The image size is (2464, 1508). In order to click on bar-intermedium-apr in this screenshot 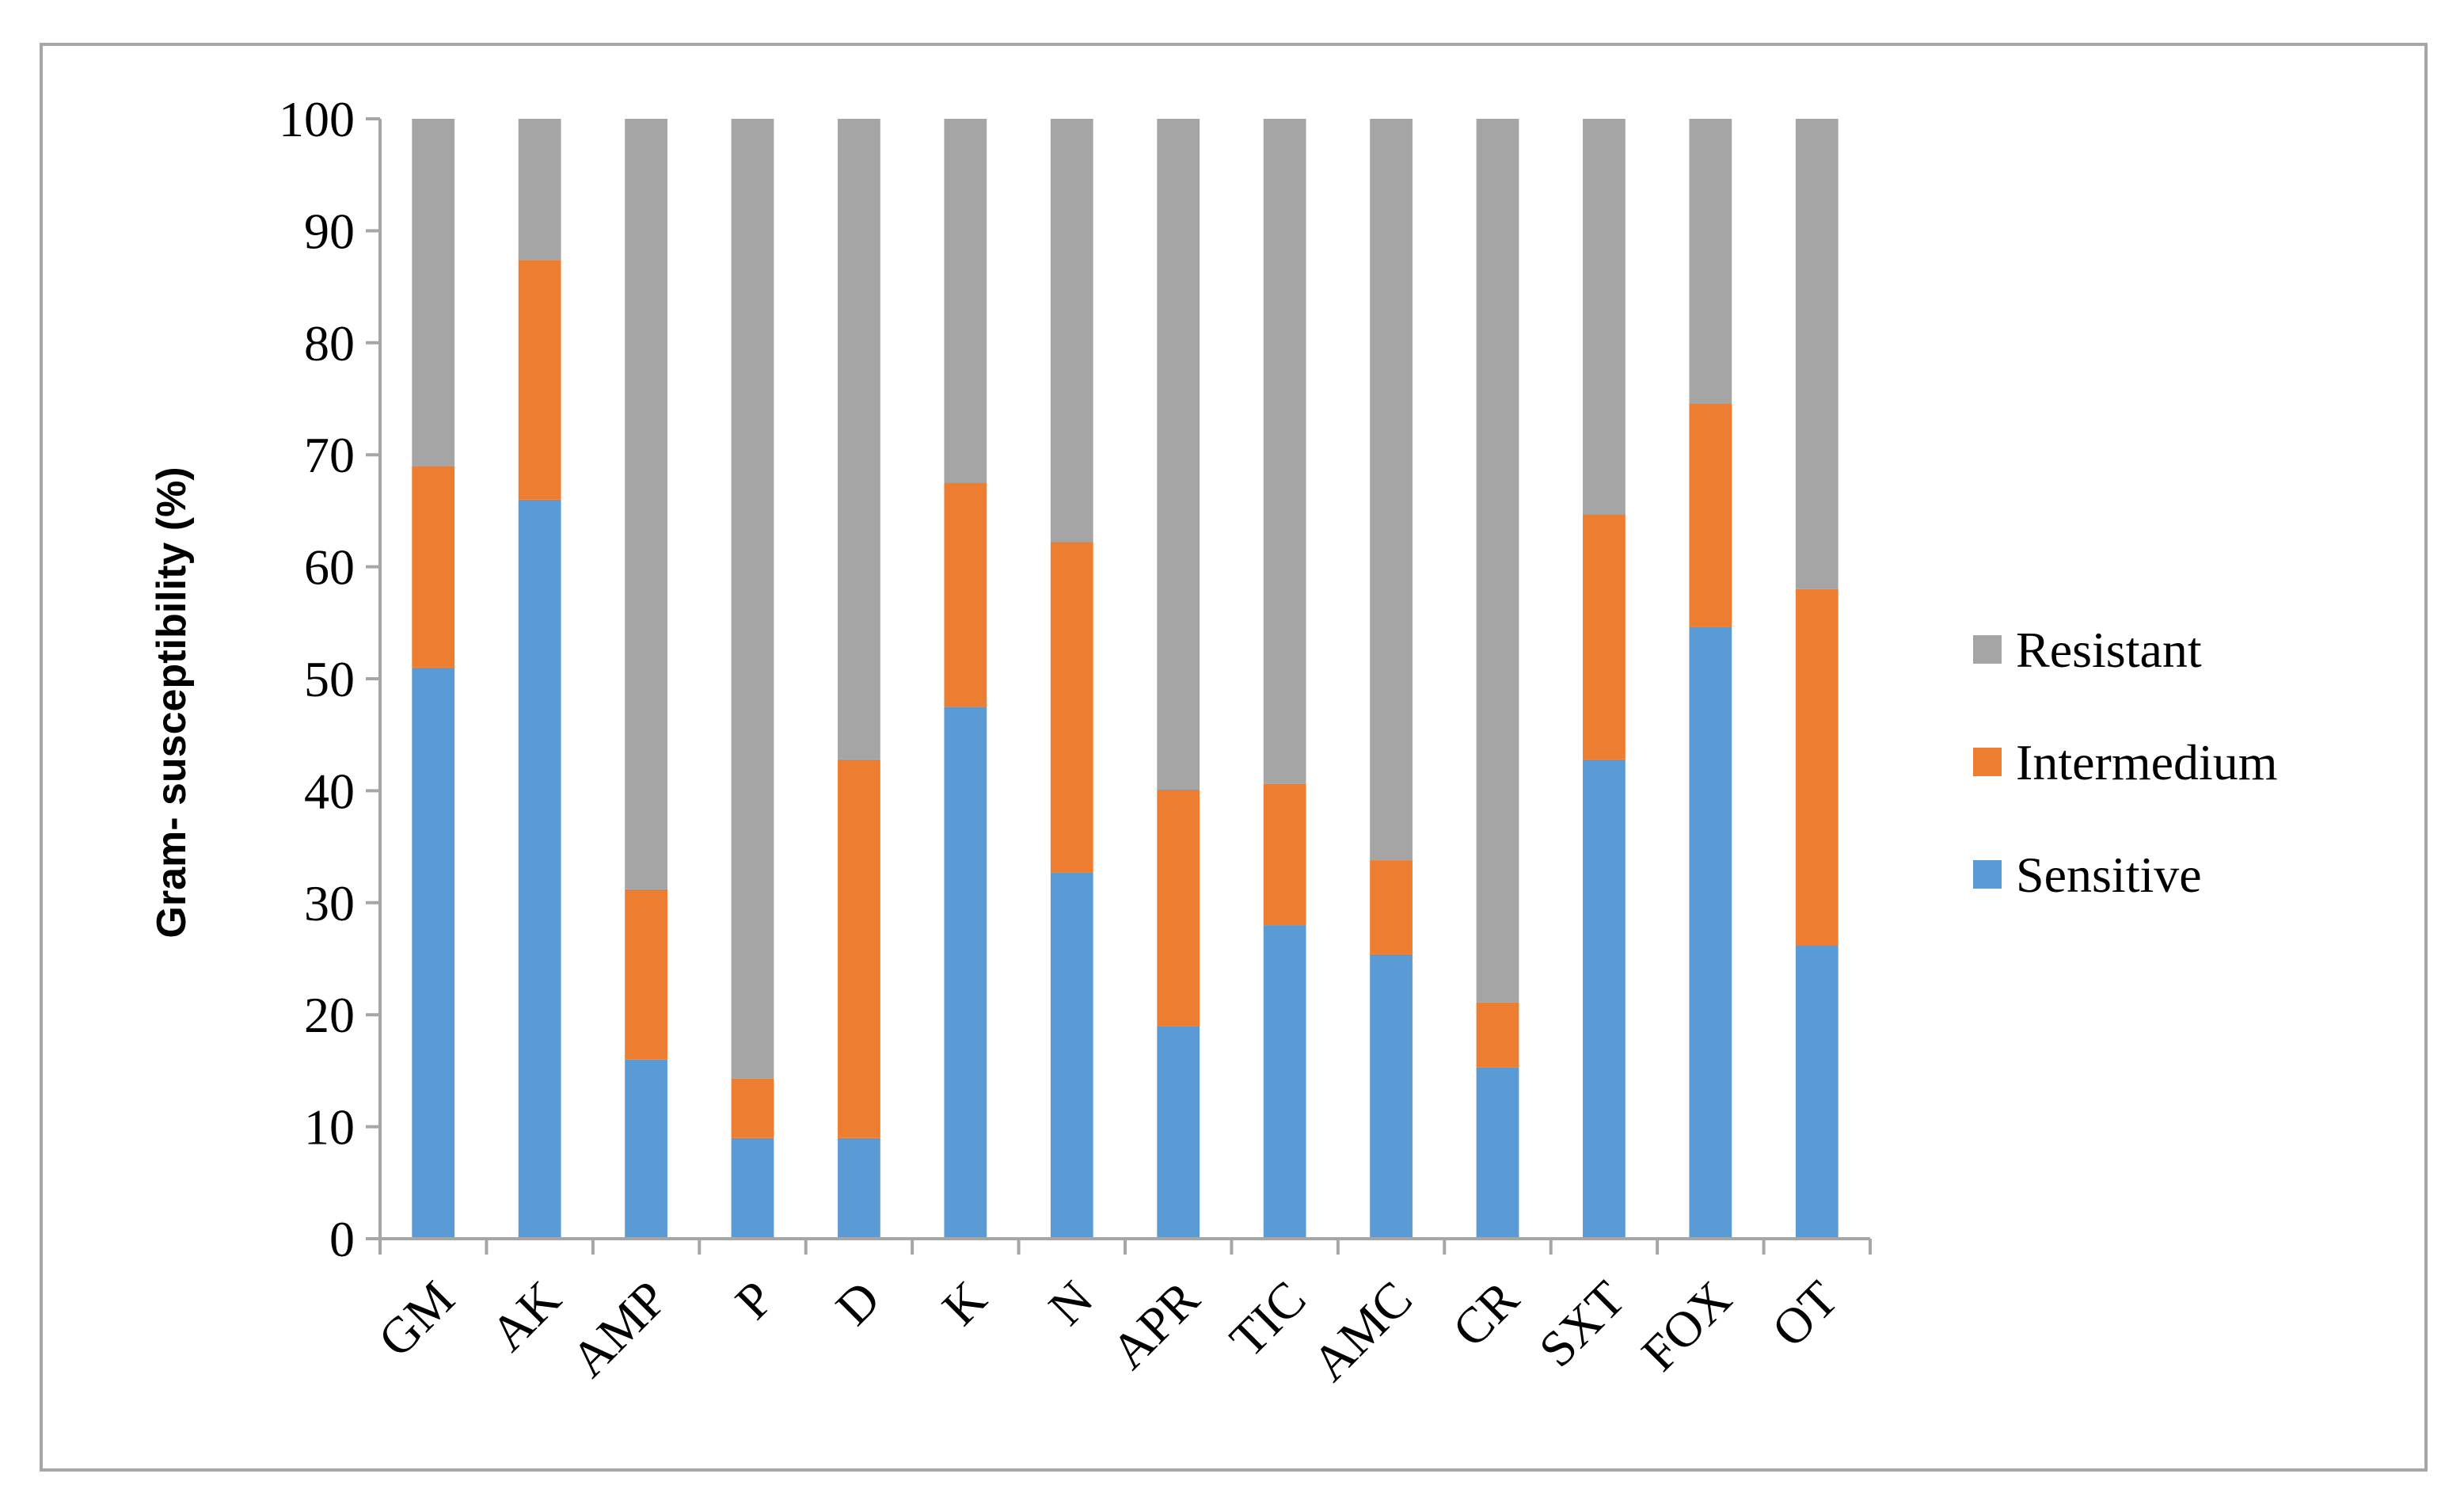, I will do `click(1178, 907)`.